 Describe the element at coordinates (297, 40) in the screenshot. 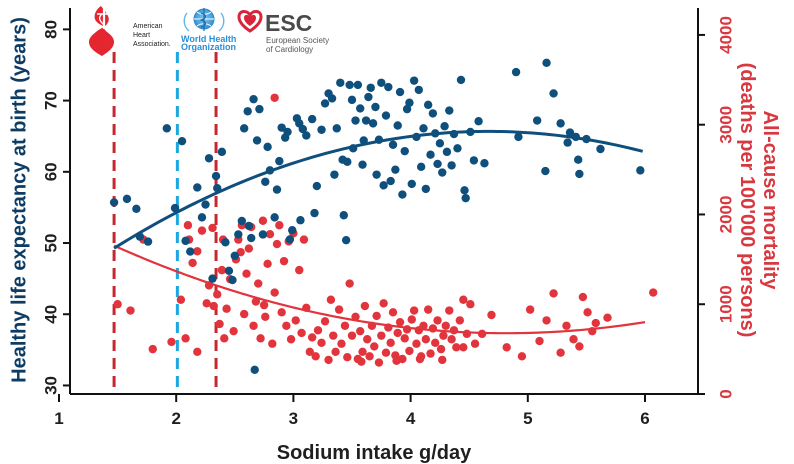

I see `svg-text: European Society` at that location.